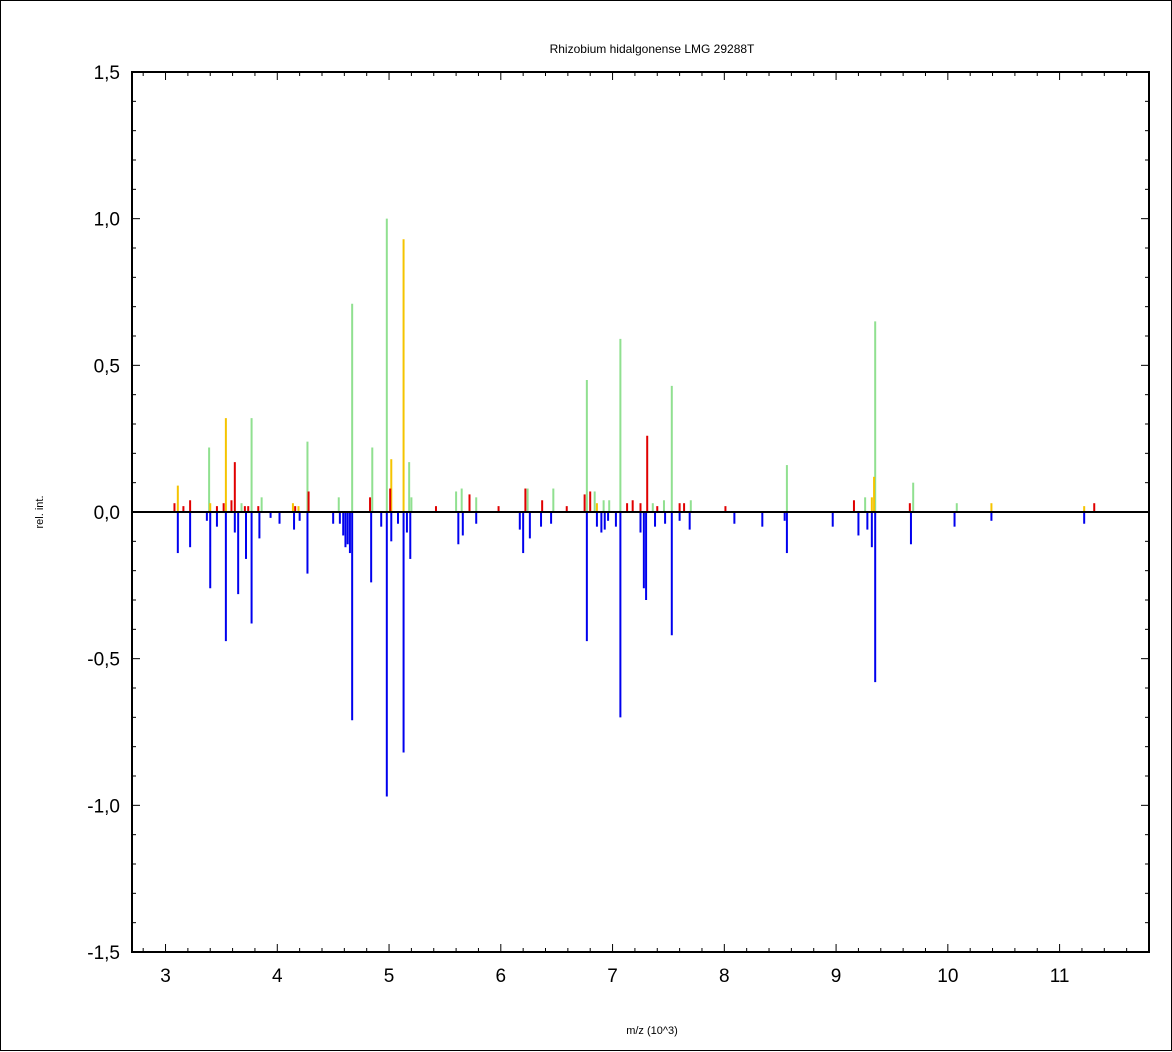  I want to click on y-tick-label: -0,5, so click(103, 660).